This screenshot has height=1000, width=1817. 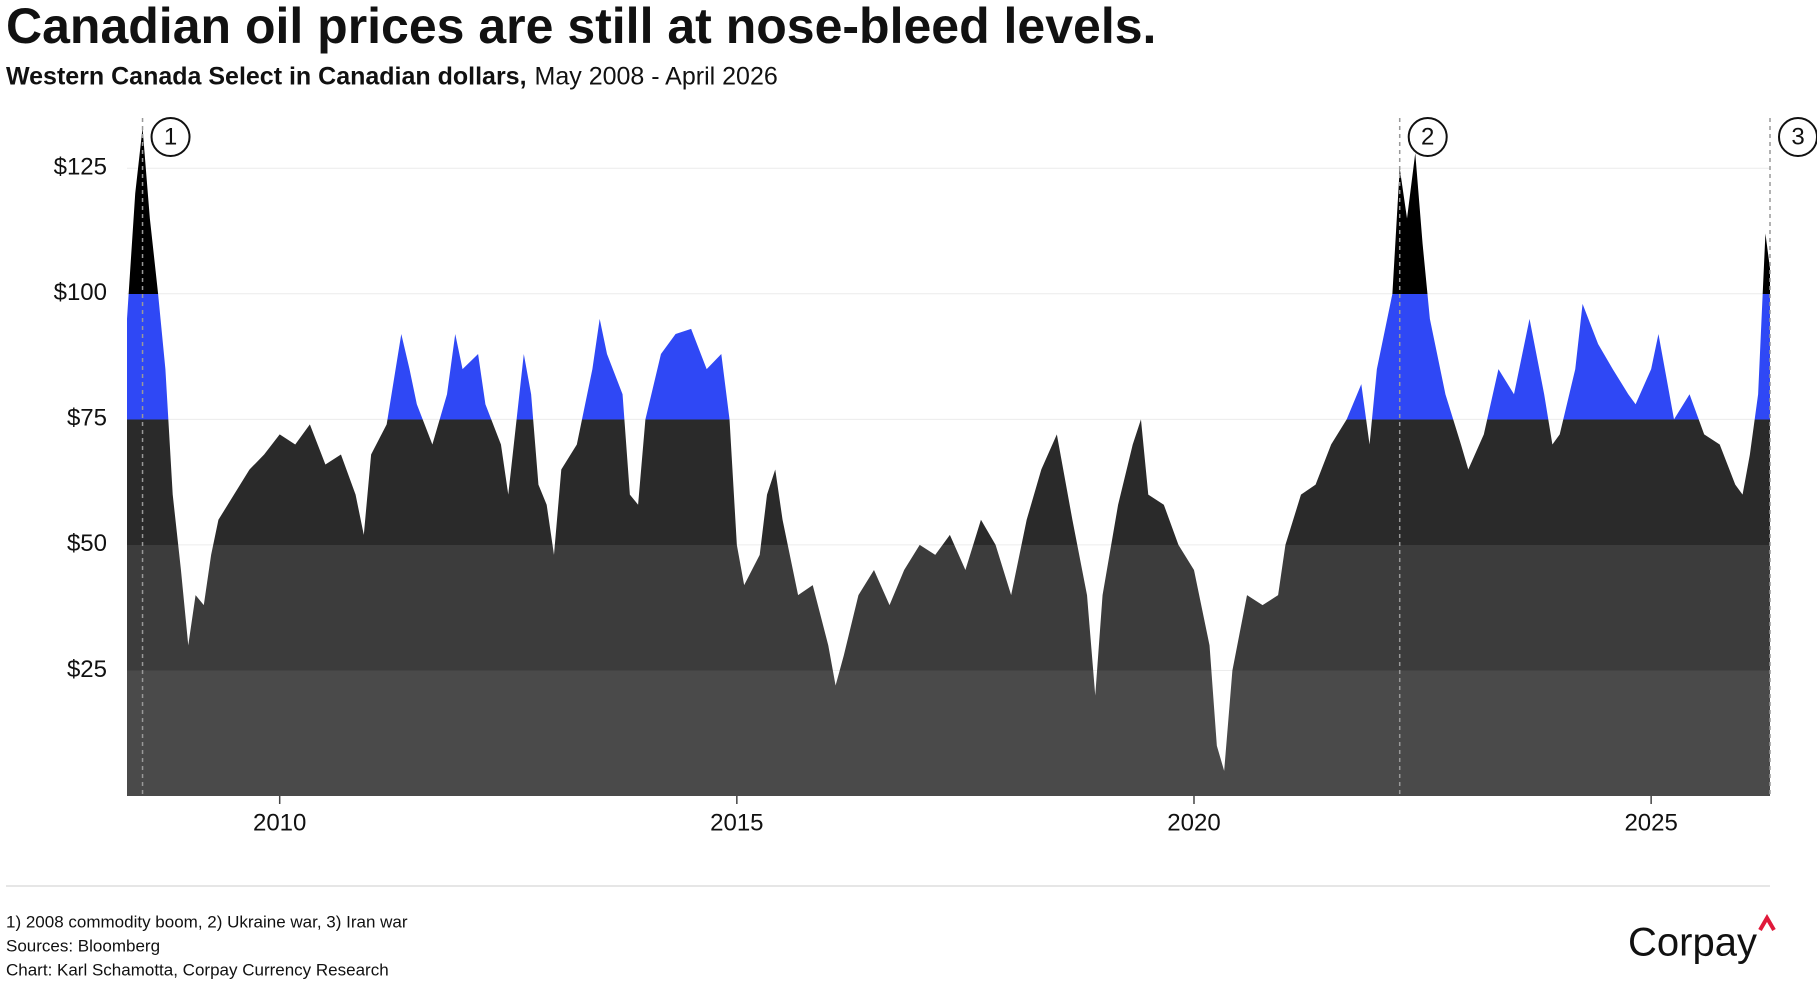 What do you see at coordinates (80, 167) in the screenshot?
I see `y-tick-label: $125` at bounding box center [80, 167].